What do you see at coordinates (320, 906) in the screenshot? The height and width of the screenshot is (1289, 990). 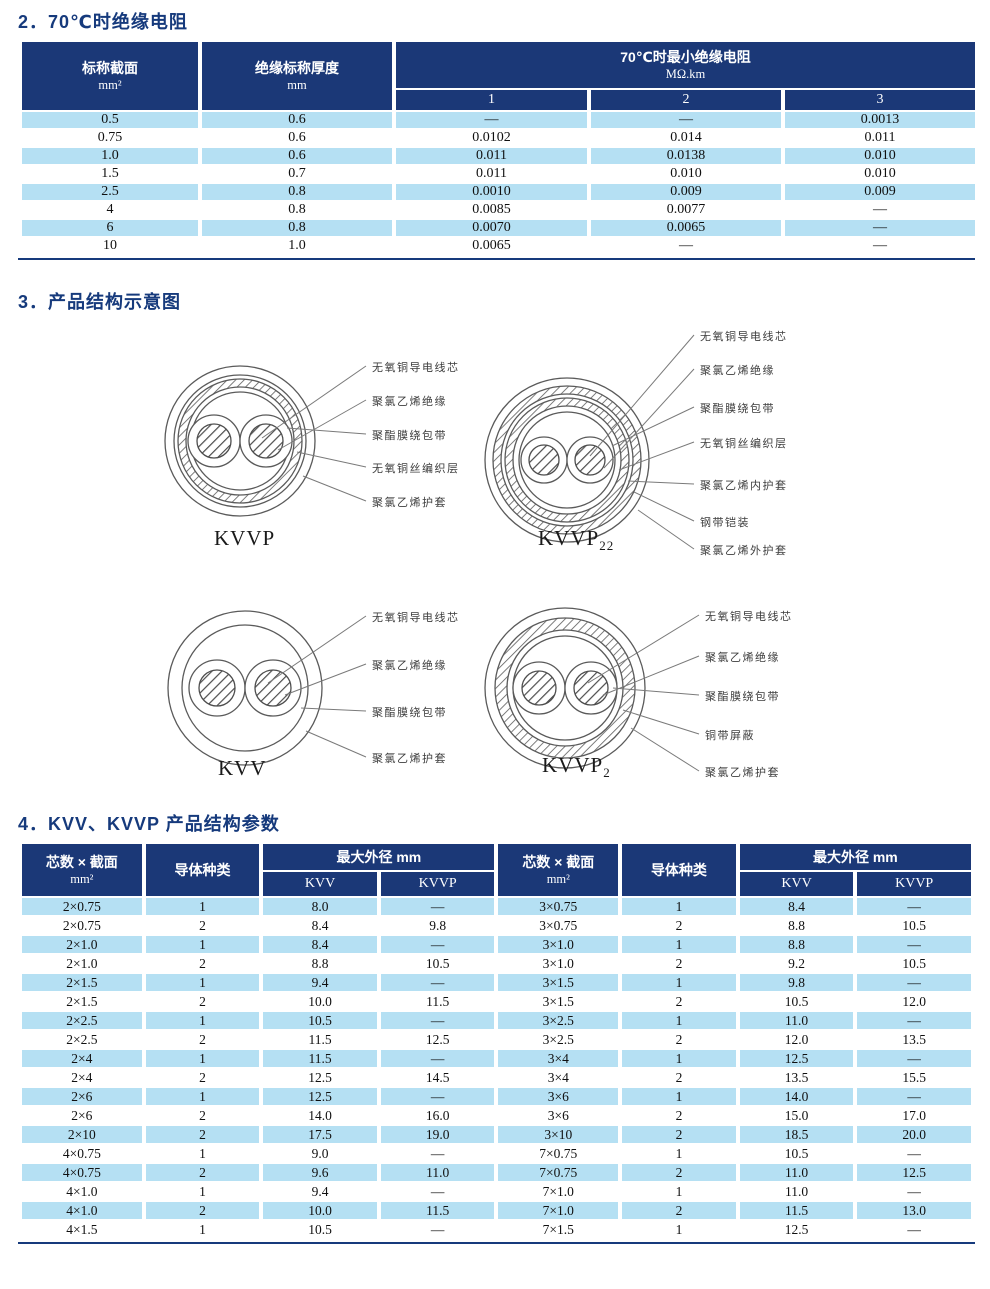 I see `table4-cell: 8.0` at bounding box center [320, 906].